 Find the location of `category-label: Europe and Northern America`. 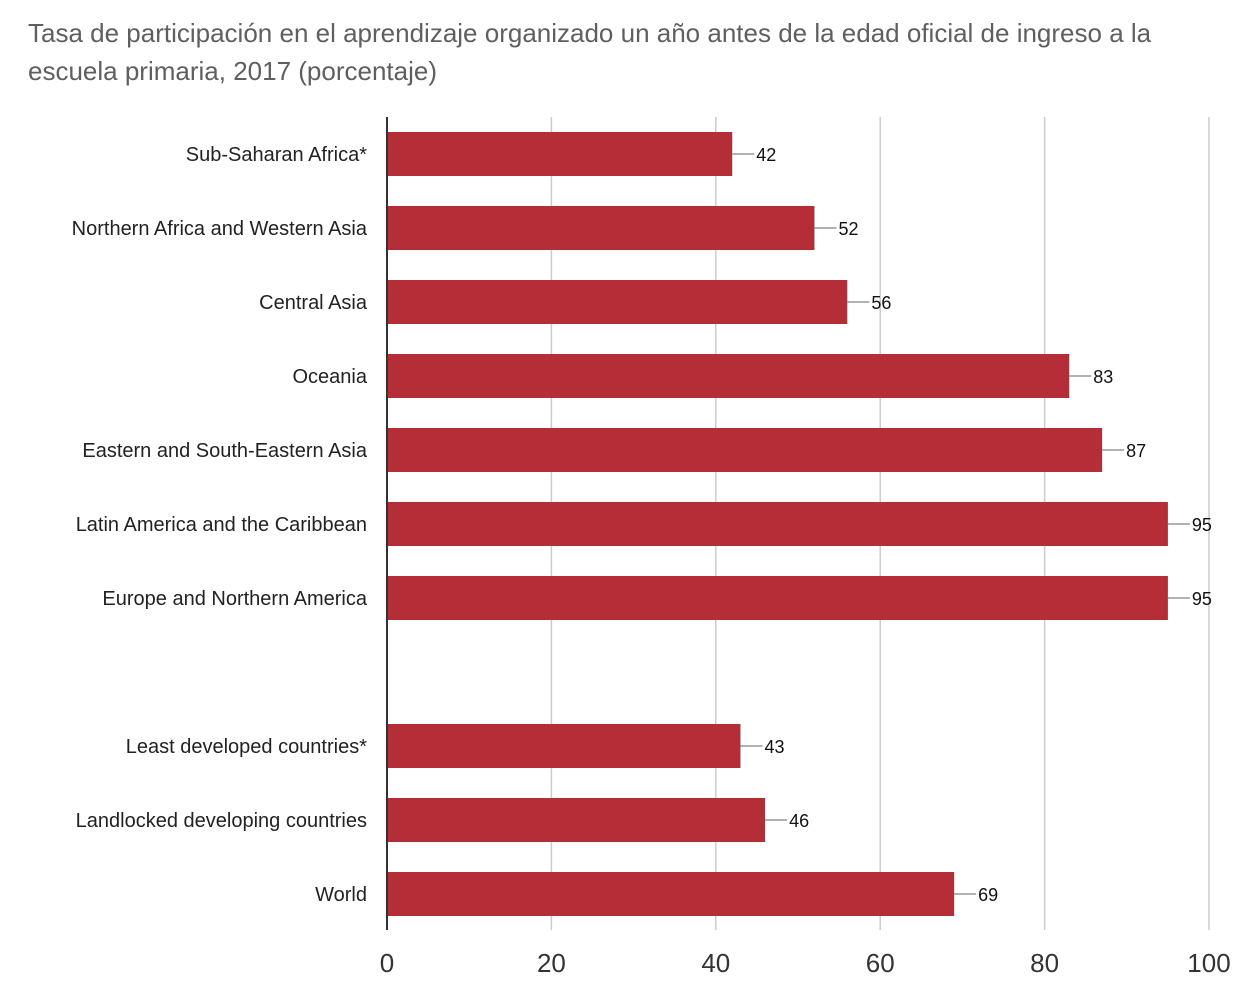

category-label: Europe and Northern America is located at coordinates (234, 599).